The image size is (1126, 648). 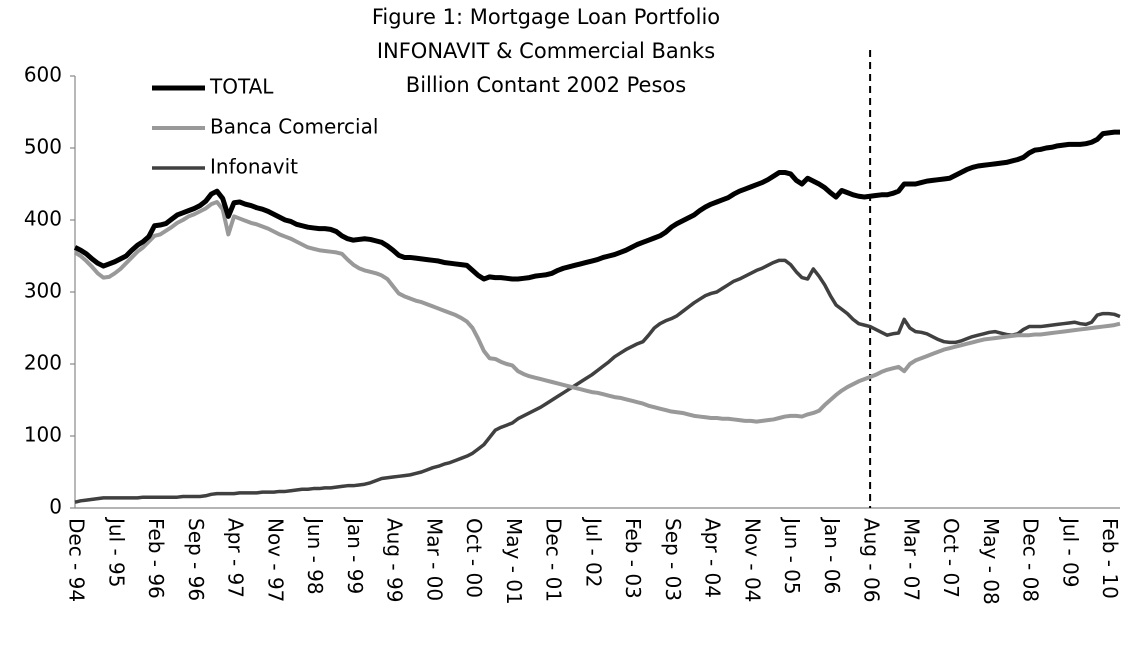 I want to click on y-tick-label: 300, so click(x=43, y=291).